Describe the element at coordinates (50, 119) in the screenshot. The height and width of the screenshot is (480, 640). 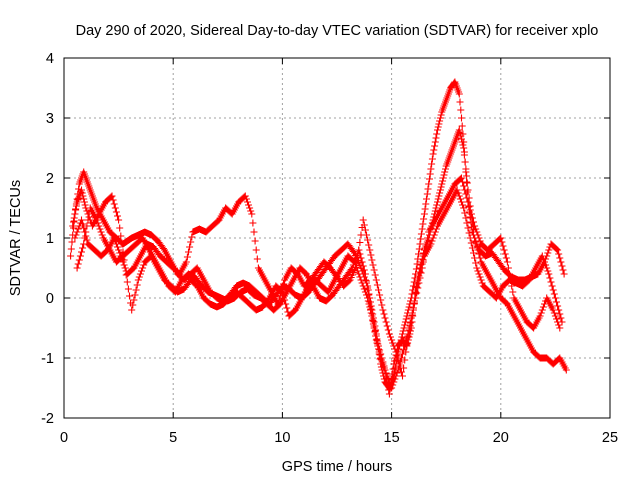
I see `y-tick-label: 3` at that location.